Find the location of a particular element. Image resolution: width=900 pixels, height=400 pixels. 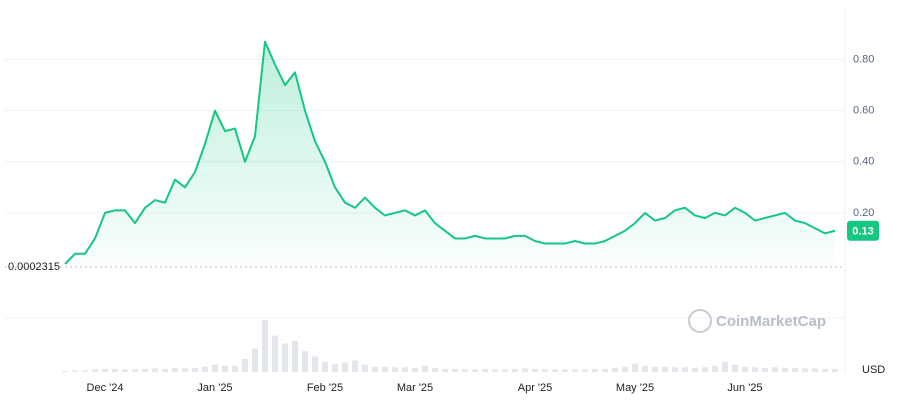

y-tick-label: 0.60 is located at coordinates (863, 111).